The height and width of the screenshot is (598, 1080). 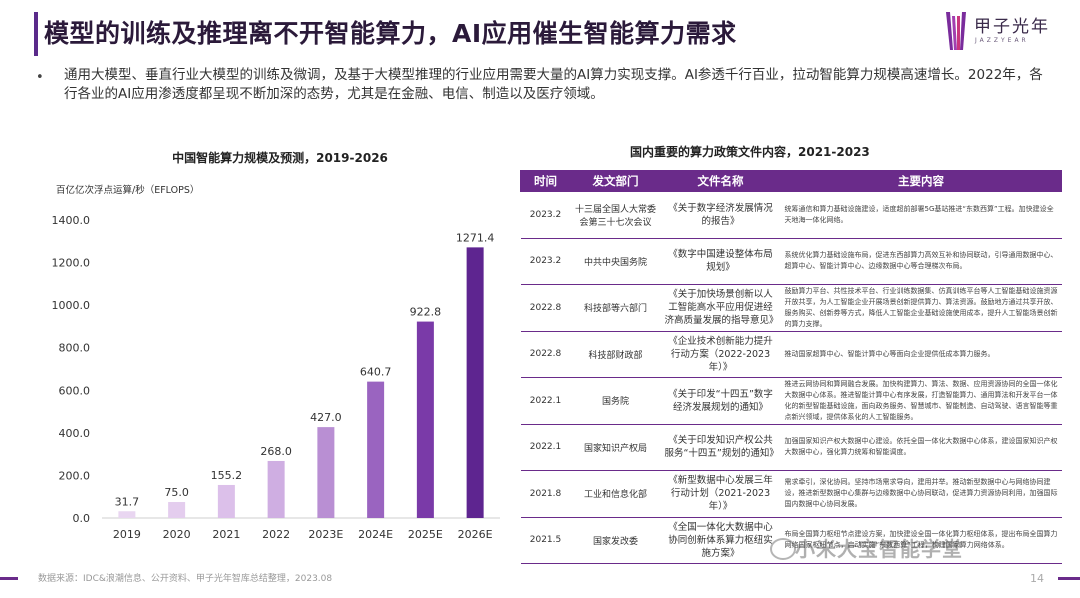 What do you see at coordinates (720, 354) in the screenshot?
I see `row-doc: 《企业技术创新能力提升行动方案（2022-2023年）》` at bounding box center [720, 354].